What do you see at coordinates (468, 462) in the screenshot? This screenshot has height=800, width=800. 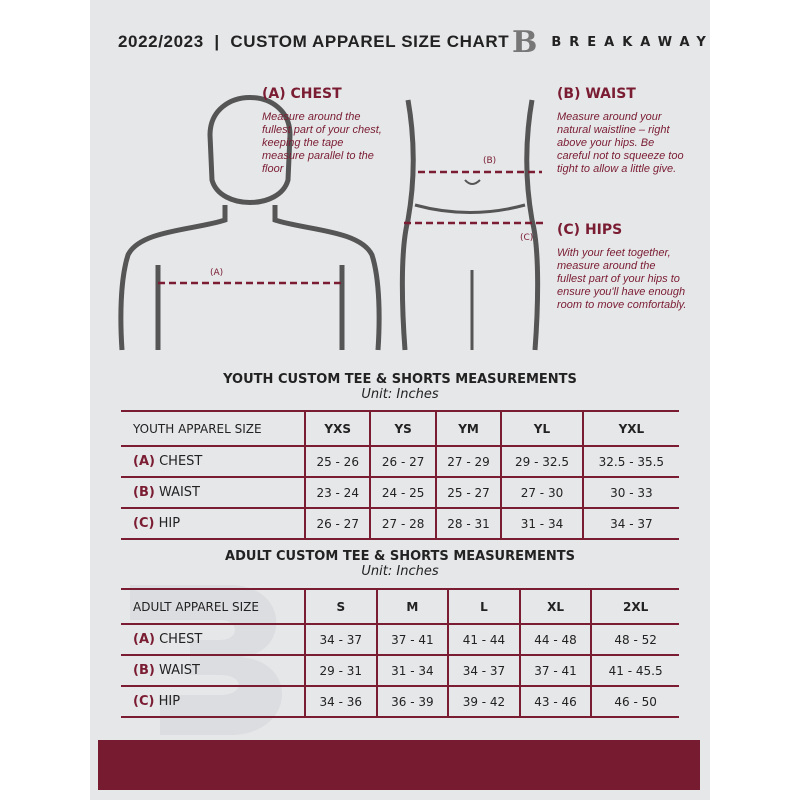 I see `table-cell: 27 - 29` at bounding box center [468, 462].